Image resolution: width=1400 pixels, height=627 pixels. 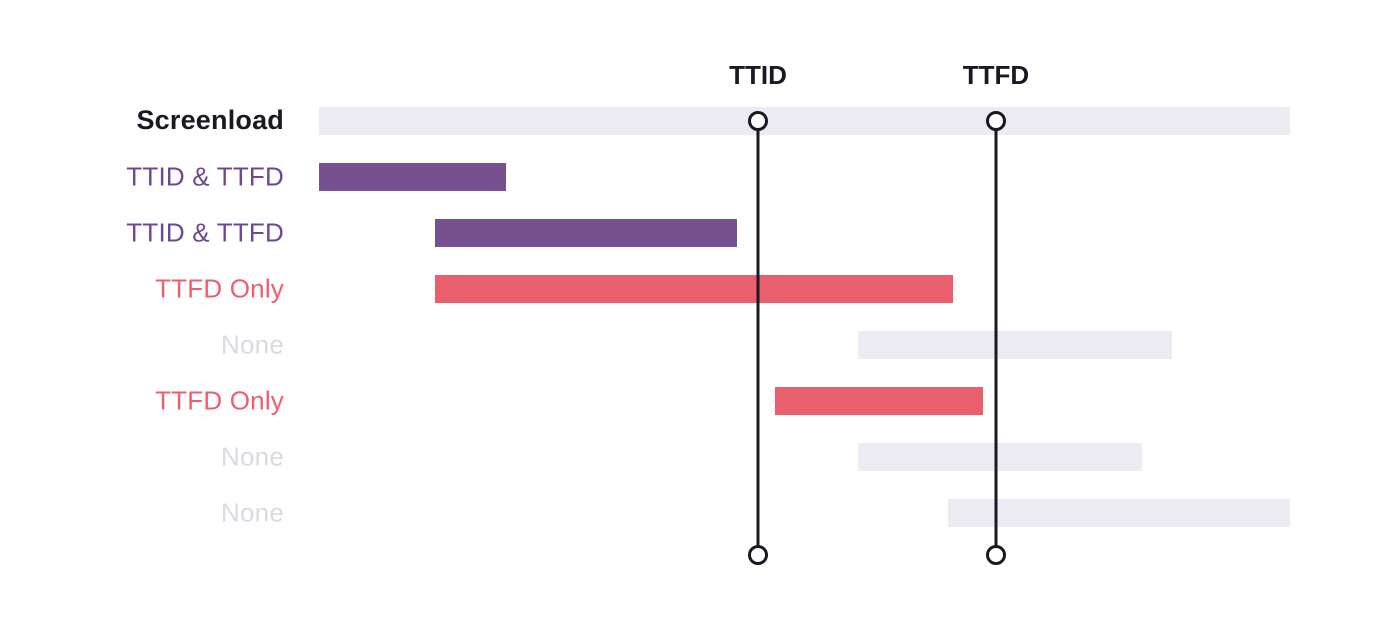 I want to click on ttid-marker-bottom-circle, so click(x=758, y=555).